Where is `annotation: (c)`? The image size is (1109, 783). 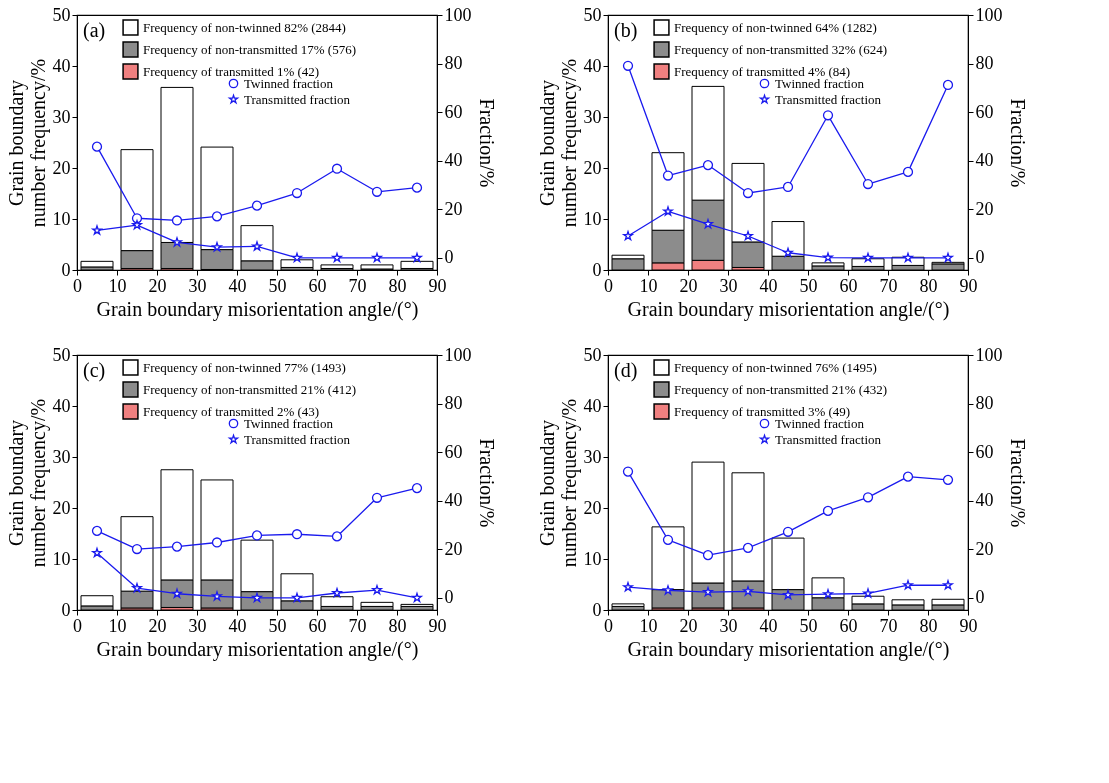 annotation: (c) is located at coordinates (94, 370).